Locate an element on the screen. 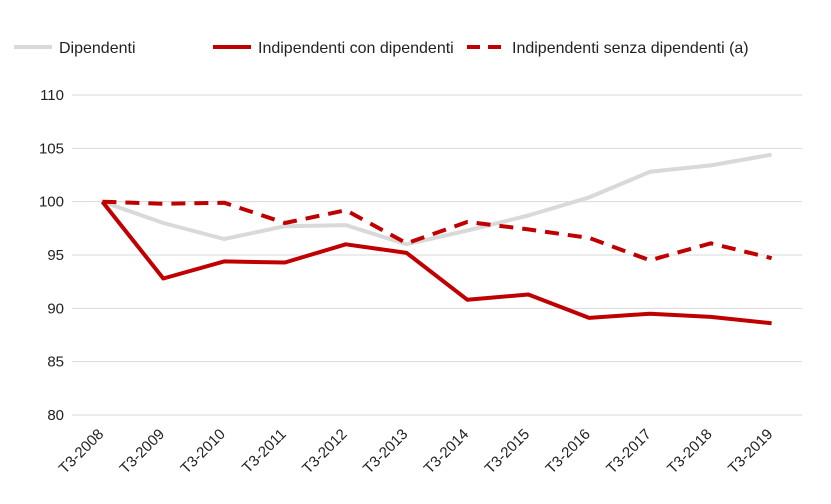 Image resolution: width=831 pixels, height=504 pixels. x-tick-label: T3-2018 is located at coordinates (690, 452).